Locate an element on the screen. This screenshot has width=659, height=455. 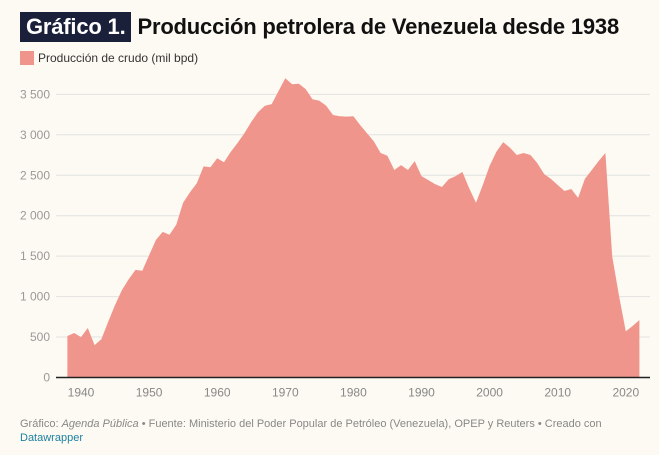
x-tick-label: 1970 is located at coordinates (285, 393).